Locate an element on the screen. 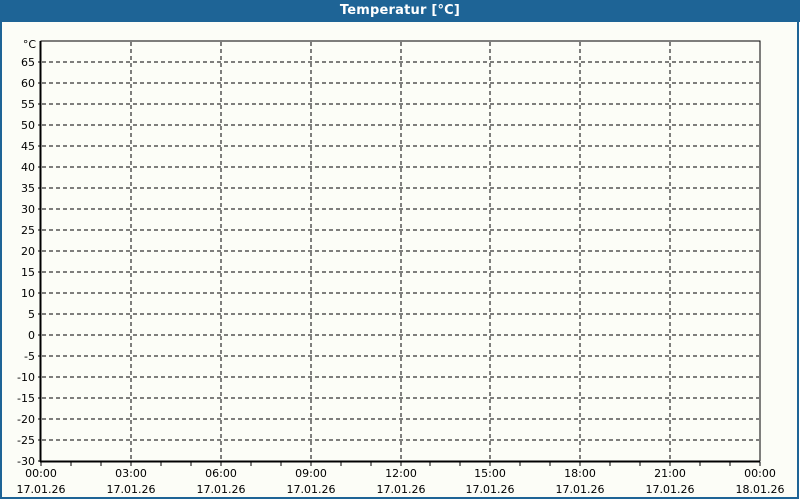  y-axis-tick-label: 60 is located at coordinates (28, 83).